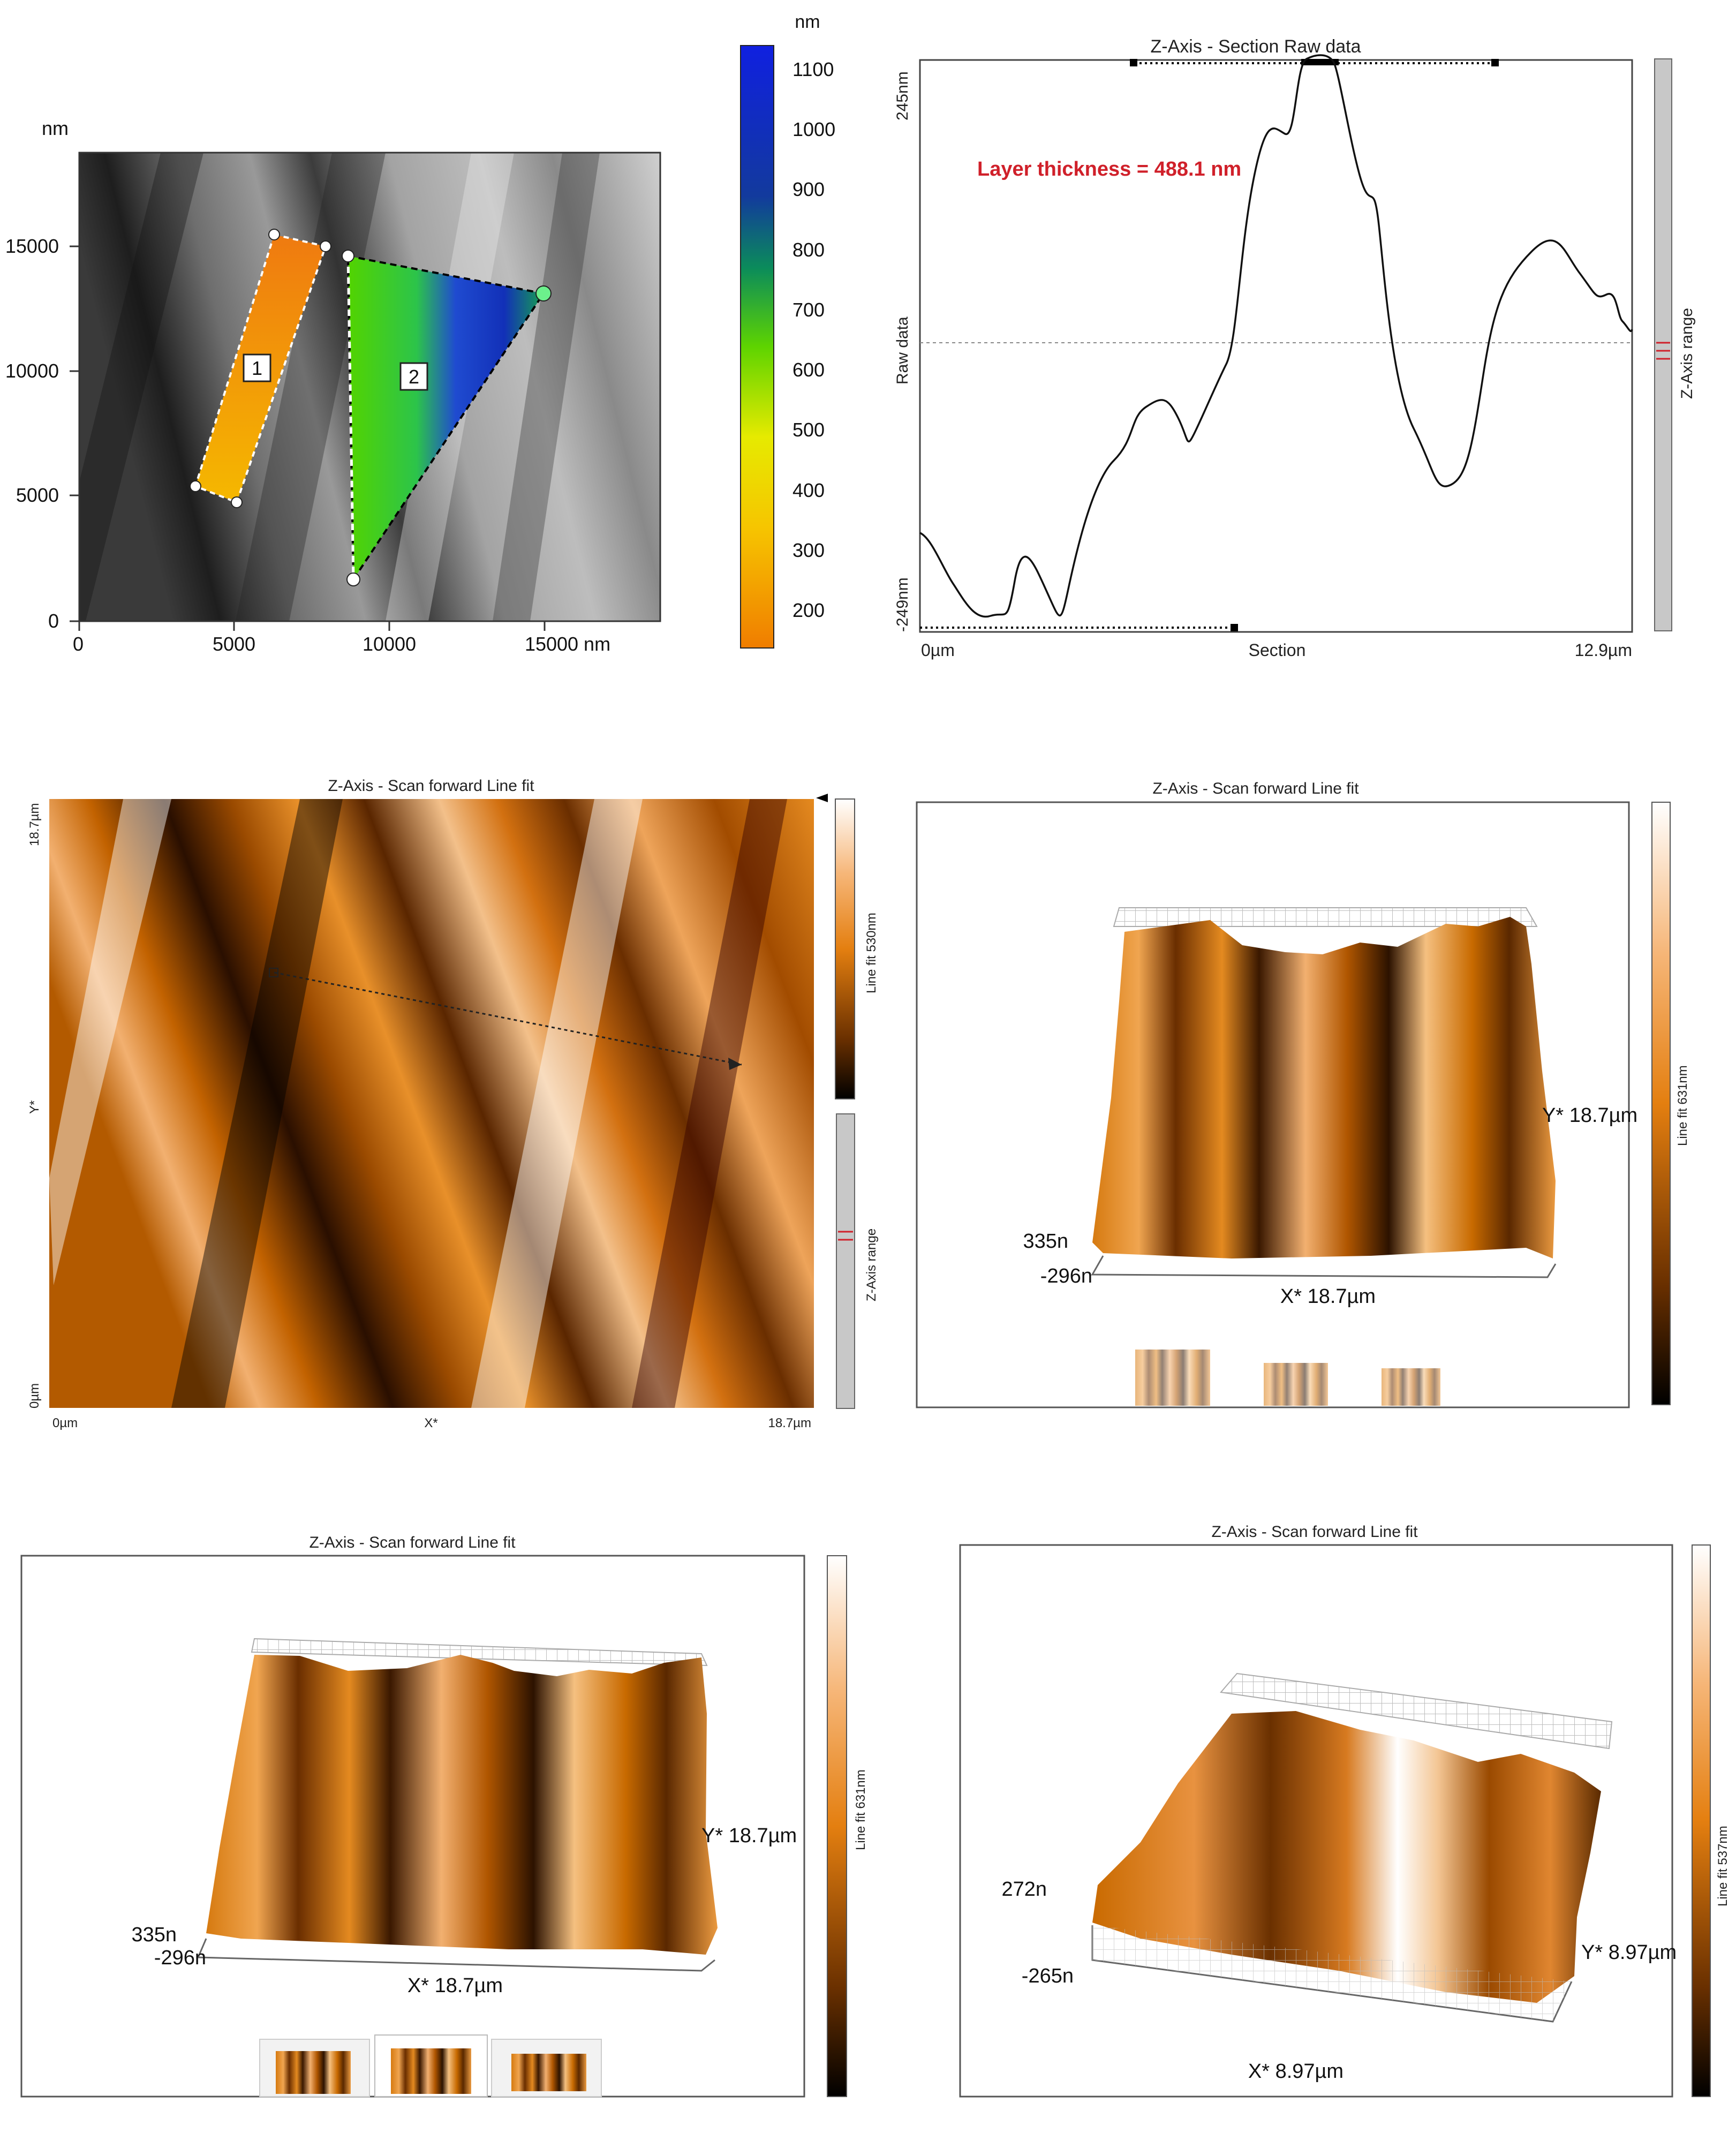 The image size is (1736, 2133). Describe the element at coordinates (567, 644) in the screenshot. I see `x-tick: 15000 nm` at that location.